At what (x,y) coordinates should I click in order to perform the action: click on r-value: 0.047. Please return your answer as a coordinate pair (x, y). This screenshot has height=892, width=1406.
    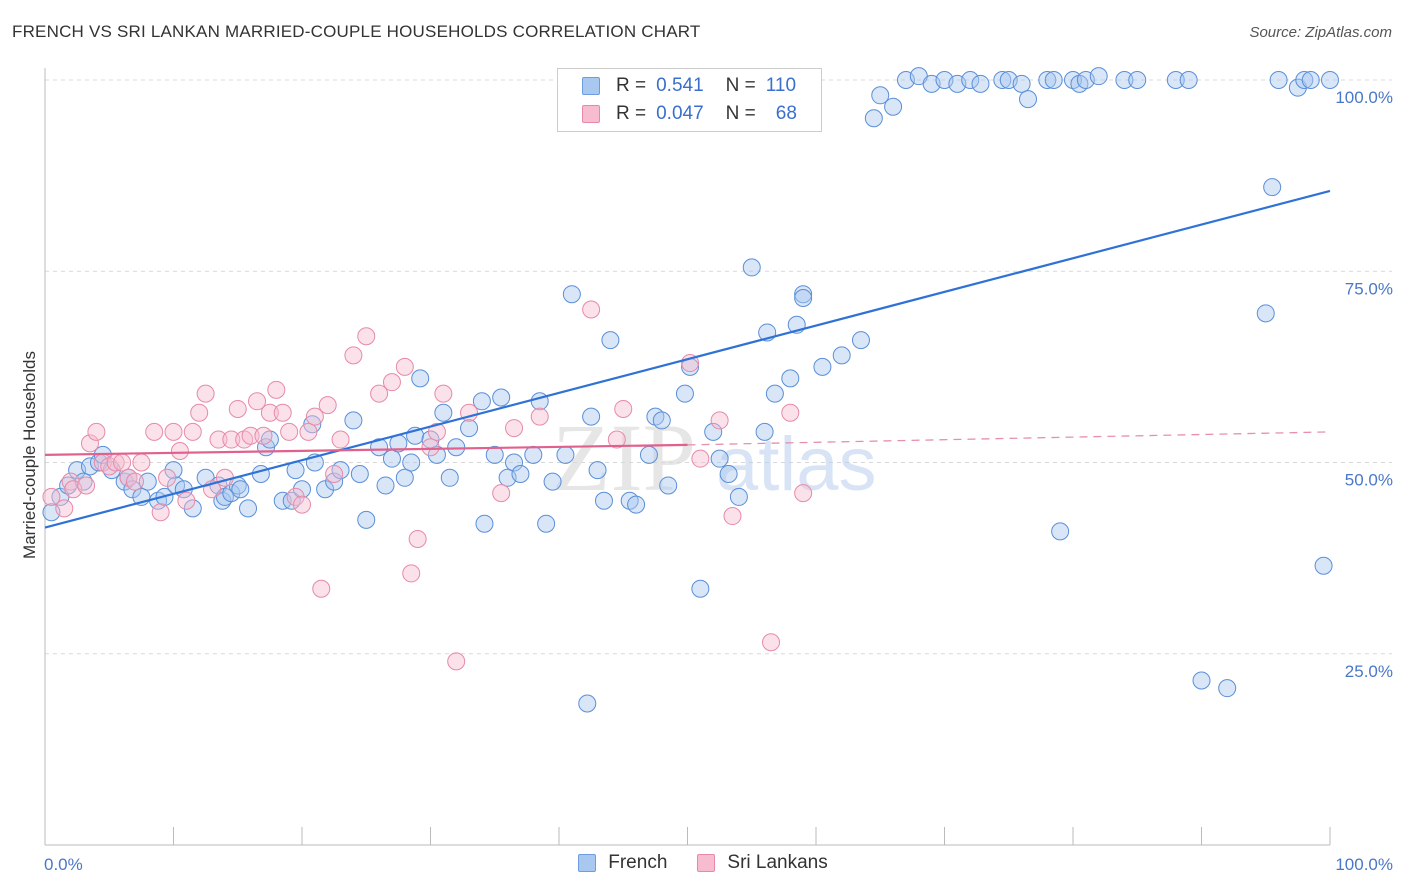
    Looking at the image, I should click on (680, 113).